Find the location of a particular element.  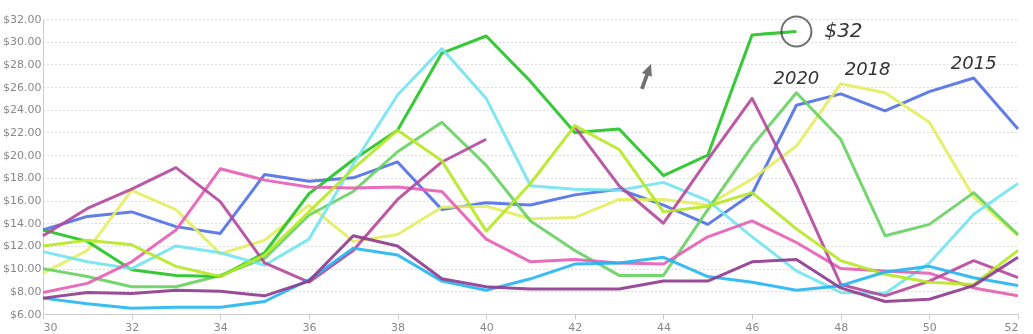

series-label: 2015 is located at coordinates (973, 62).